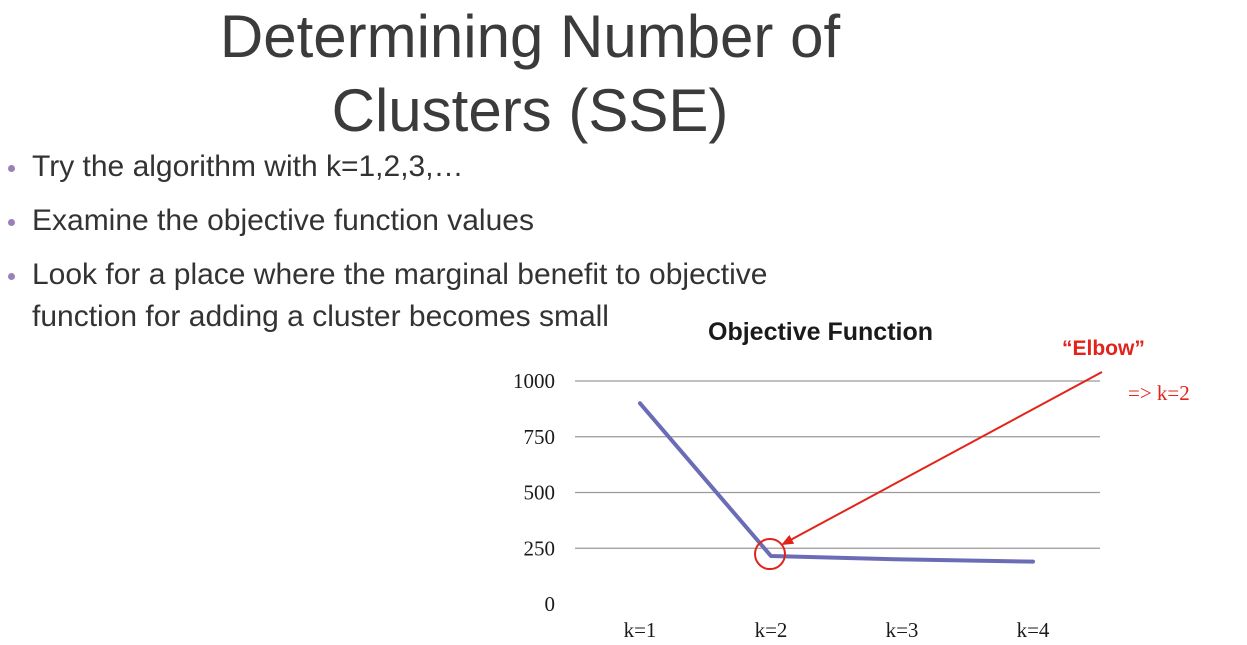 The image size is (1247, 645). I want to click on x-tick-label-3: k=3, so click(902, 630).